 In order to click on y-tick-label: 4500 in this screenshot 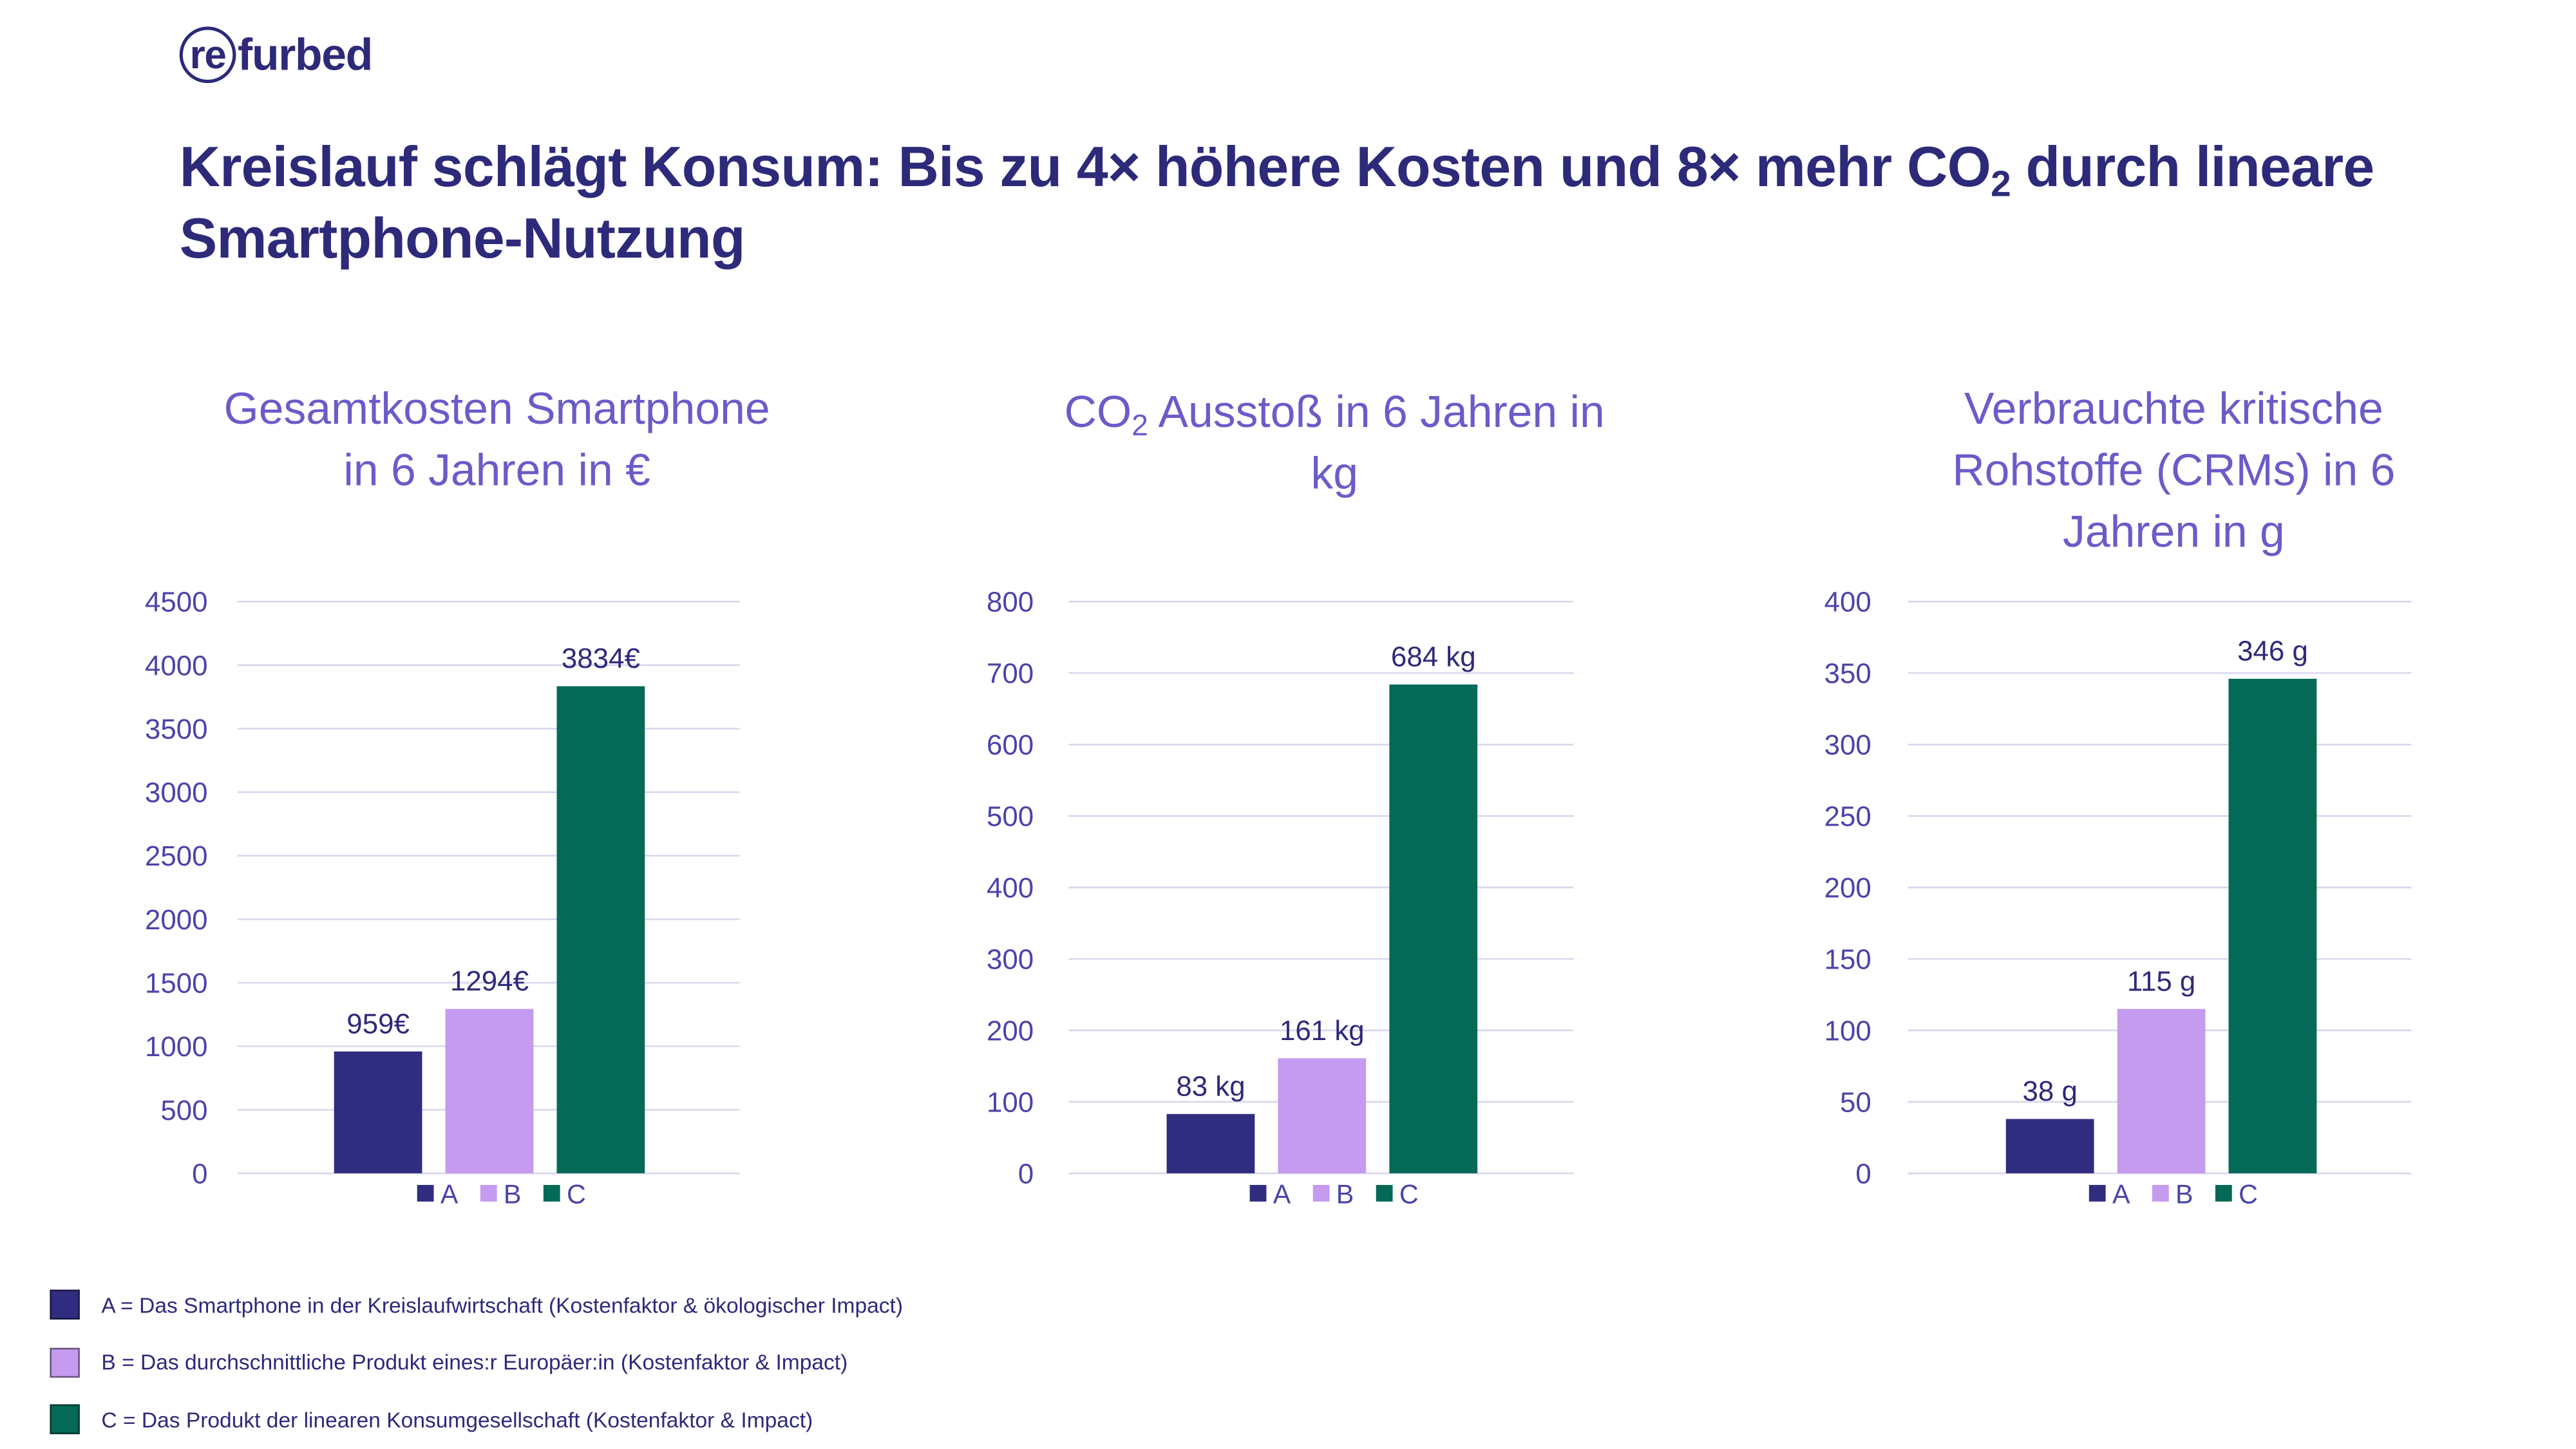, I will do `click(176, 603)`.